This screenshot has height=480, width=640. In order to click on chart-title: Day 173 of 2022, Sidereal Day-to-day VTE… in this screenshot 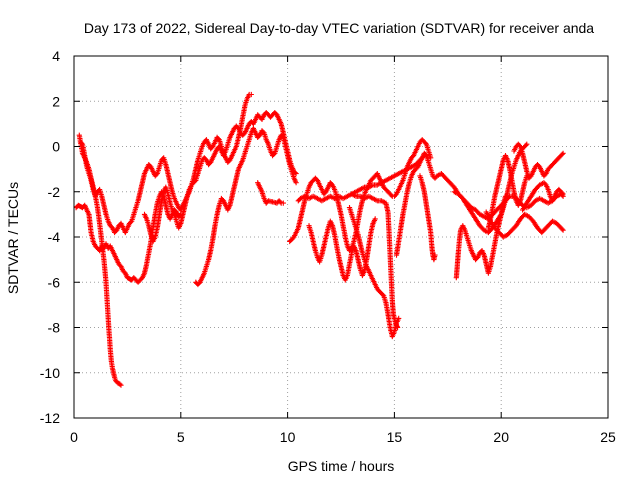, I will do `click(339, 28)`.